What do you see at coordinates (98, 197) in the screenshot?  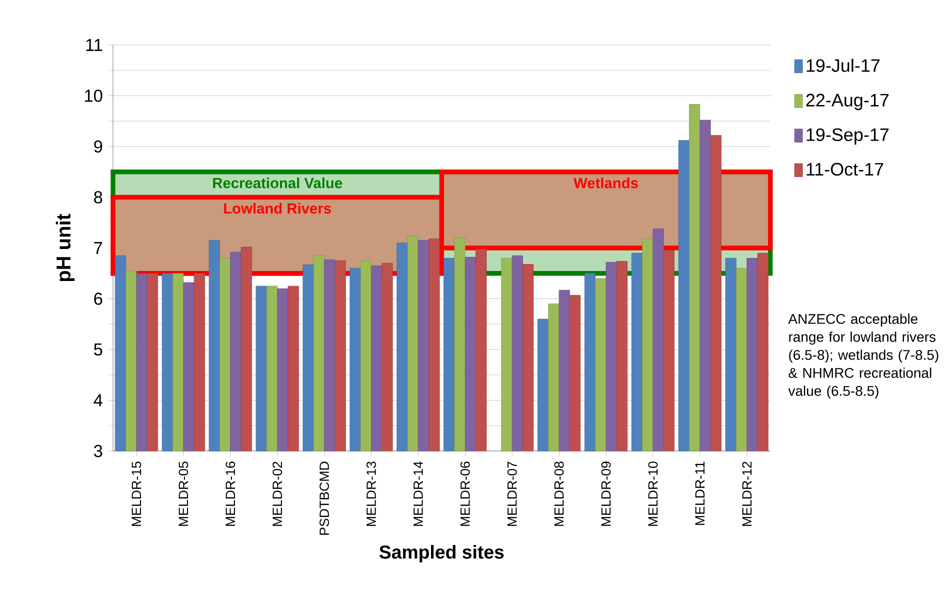 I see `y-tick-label: 8` at bounding box center [98, 197].